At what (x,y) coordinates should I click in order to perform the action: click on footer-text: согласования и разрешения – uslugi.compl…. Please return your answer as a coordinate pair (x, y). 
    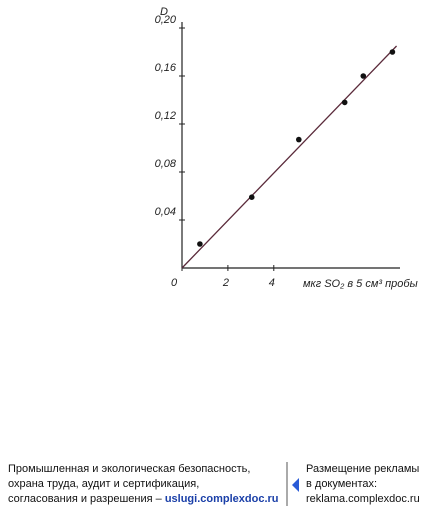
    Looking at the image, I should click on (143, 499).